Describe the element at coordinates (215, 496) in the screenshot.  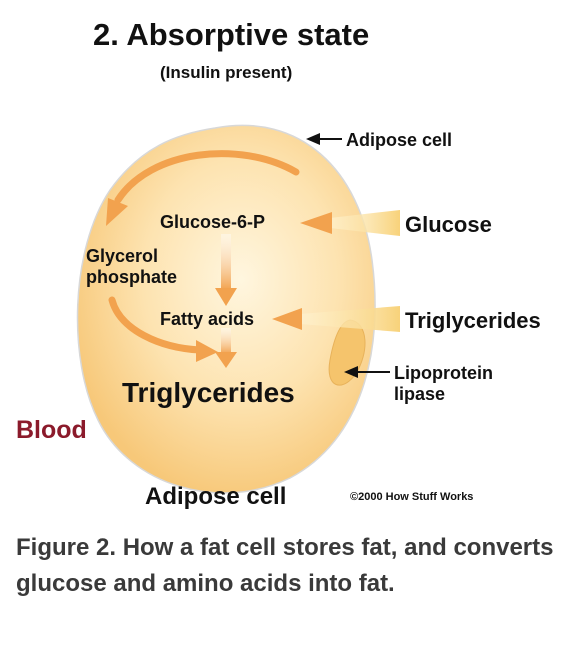
I see `label-adipose-cell-bottom: Adipose cell` at that location.